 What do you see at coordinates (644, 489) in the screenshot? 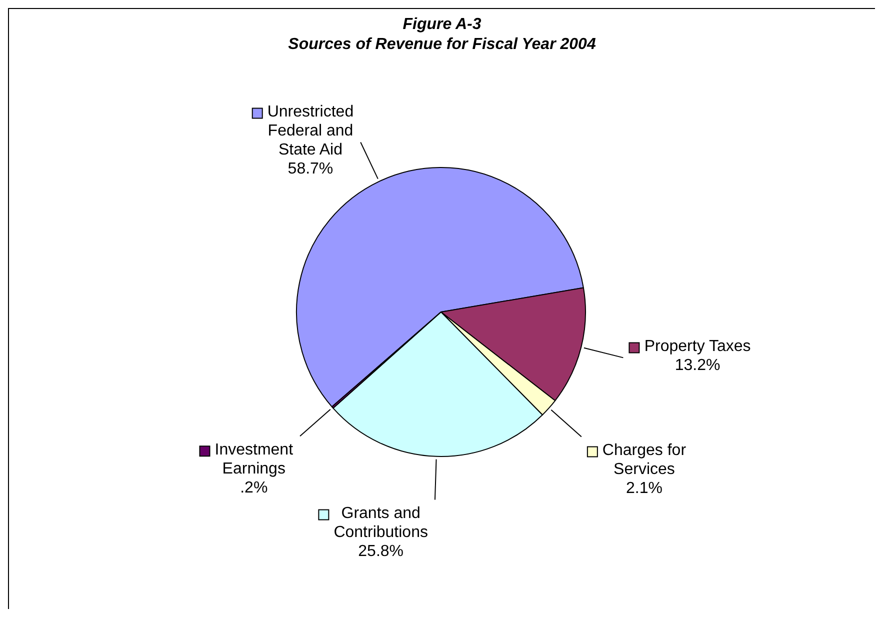
I see `data-label: 2.1%` at bounding box center [644, 489].